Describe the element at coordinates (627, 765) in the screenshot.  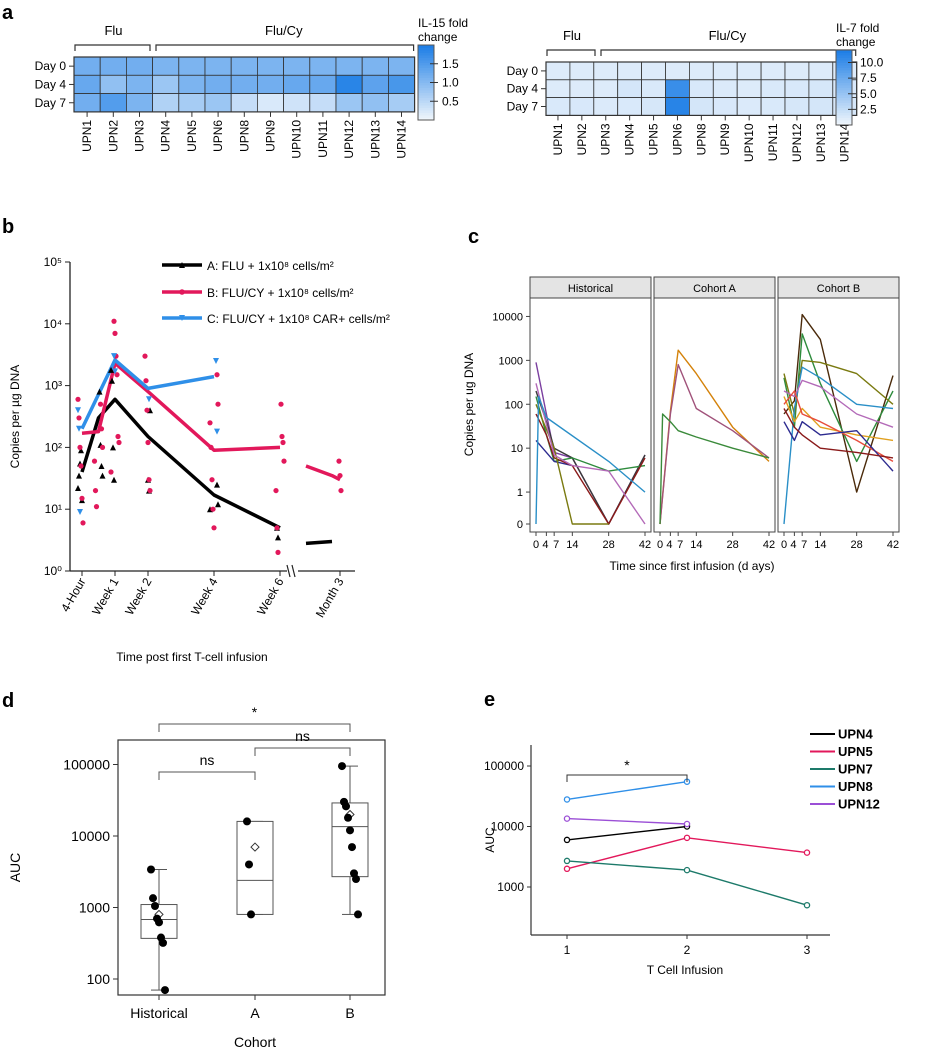
I see `significance-label: *` at that location.